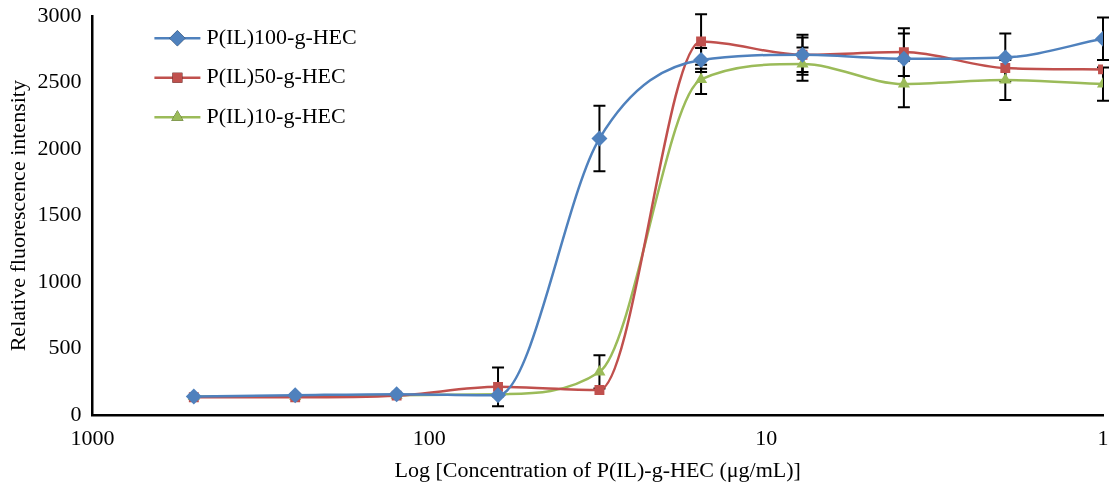 The image size is (1117, 490). Describe the element at coordinates (76, 413) in the screenshot. I see `y-tick-label: 0` at that location.